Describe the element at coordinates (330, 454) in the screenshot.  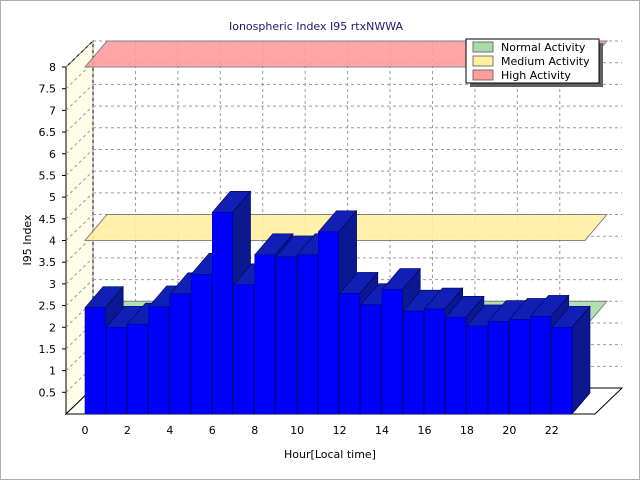
I see `x-axis-label: Hour[Local time]` at that location.